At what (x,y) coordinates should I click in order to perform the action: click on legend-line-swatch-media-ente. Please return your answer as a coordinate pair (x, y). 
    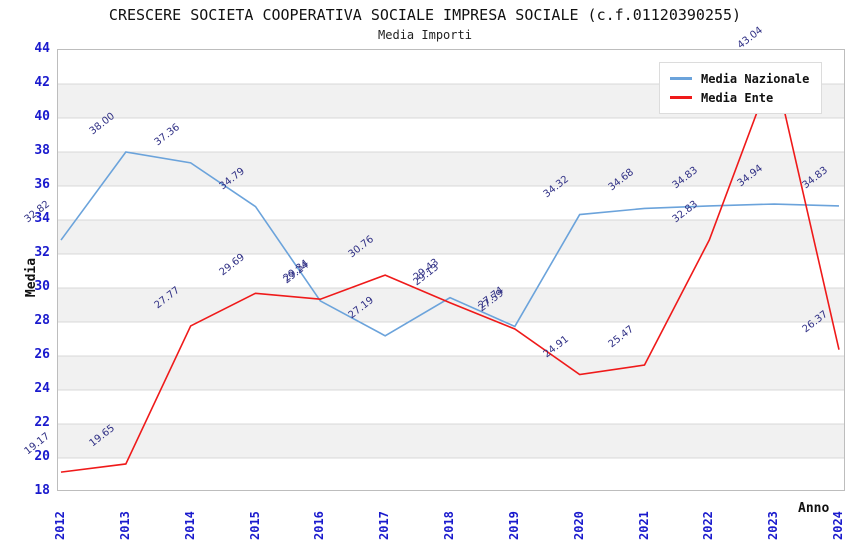
    Looking at the image, I should click on (681, 97).